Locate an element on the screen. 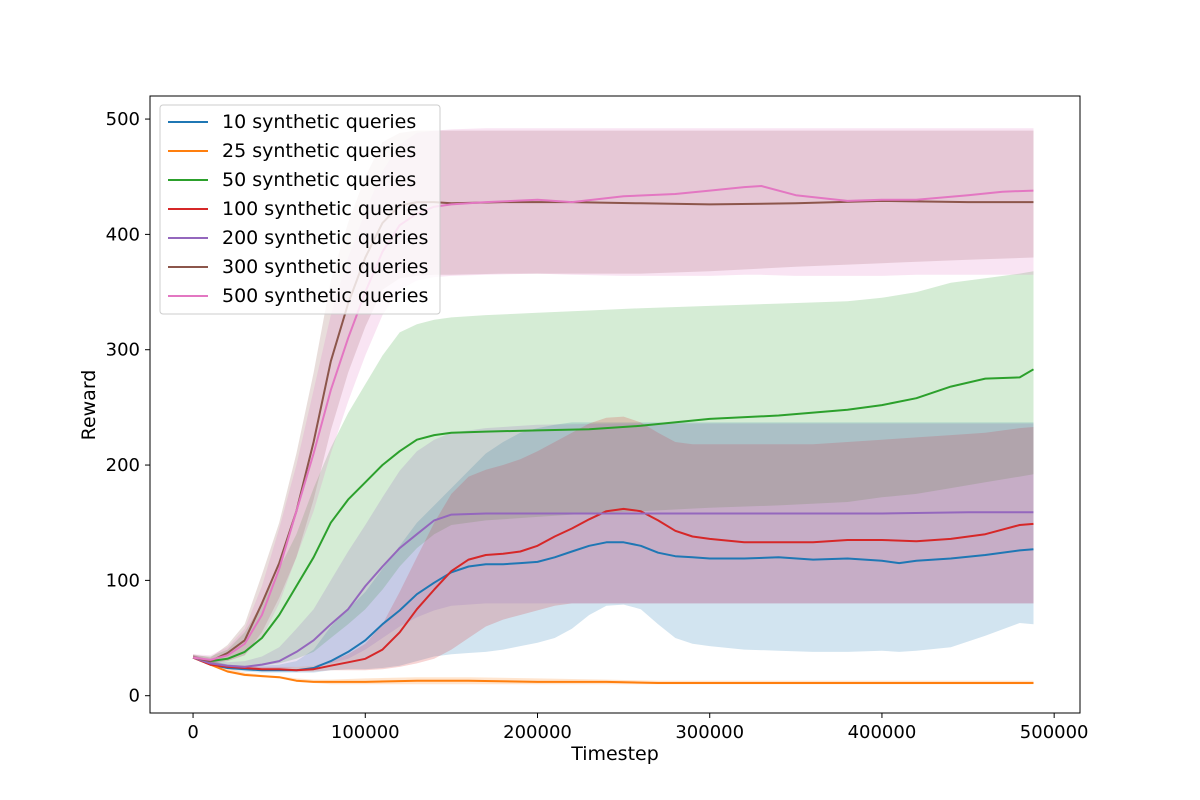 The width and height of the screenshot is (1200, 800). band-25-synthetic-queries is located at coordinates (613, 670).